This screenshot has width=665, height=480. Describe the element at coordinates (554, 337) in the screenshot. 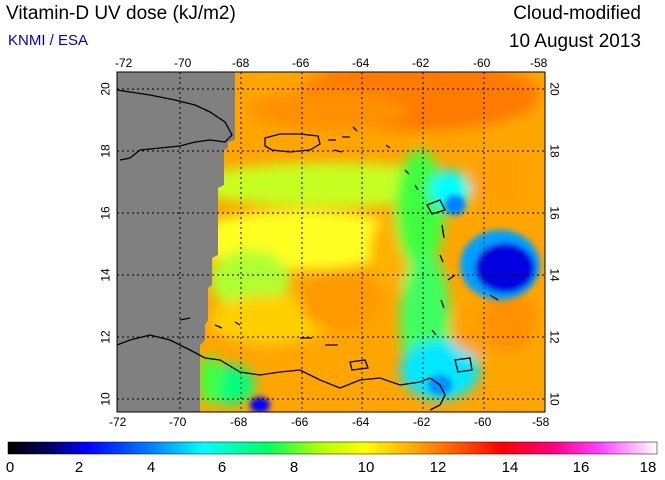

I see `lat-tick-right: 12` at that location.